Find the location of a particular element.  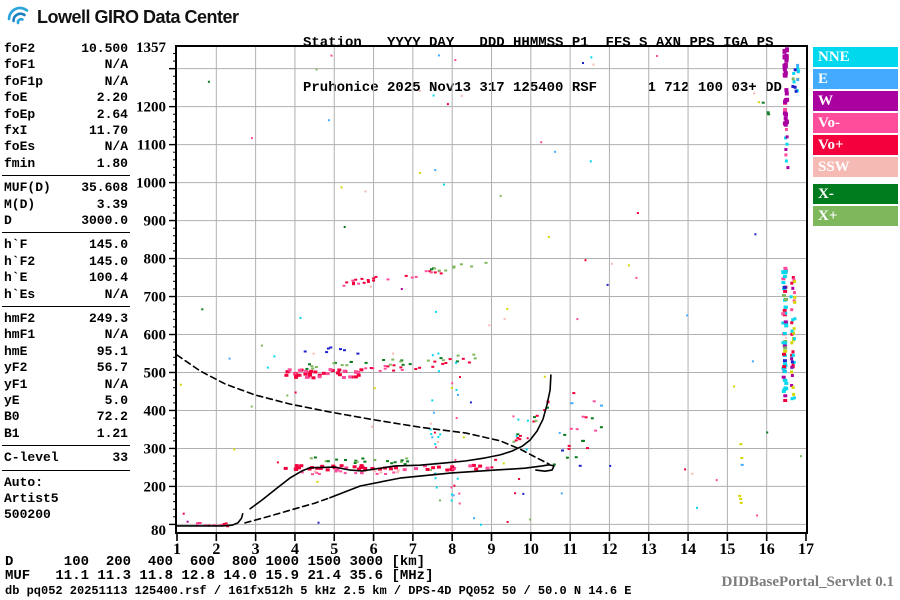

echo-cluster-third-hop-main is located at coordinates (392, 278).